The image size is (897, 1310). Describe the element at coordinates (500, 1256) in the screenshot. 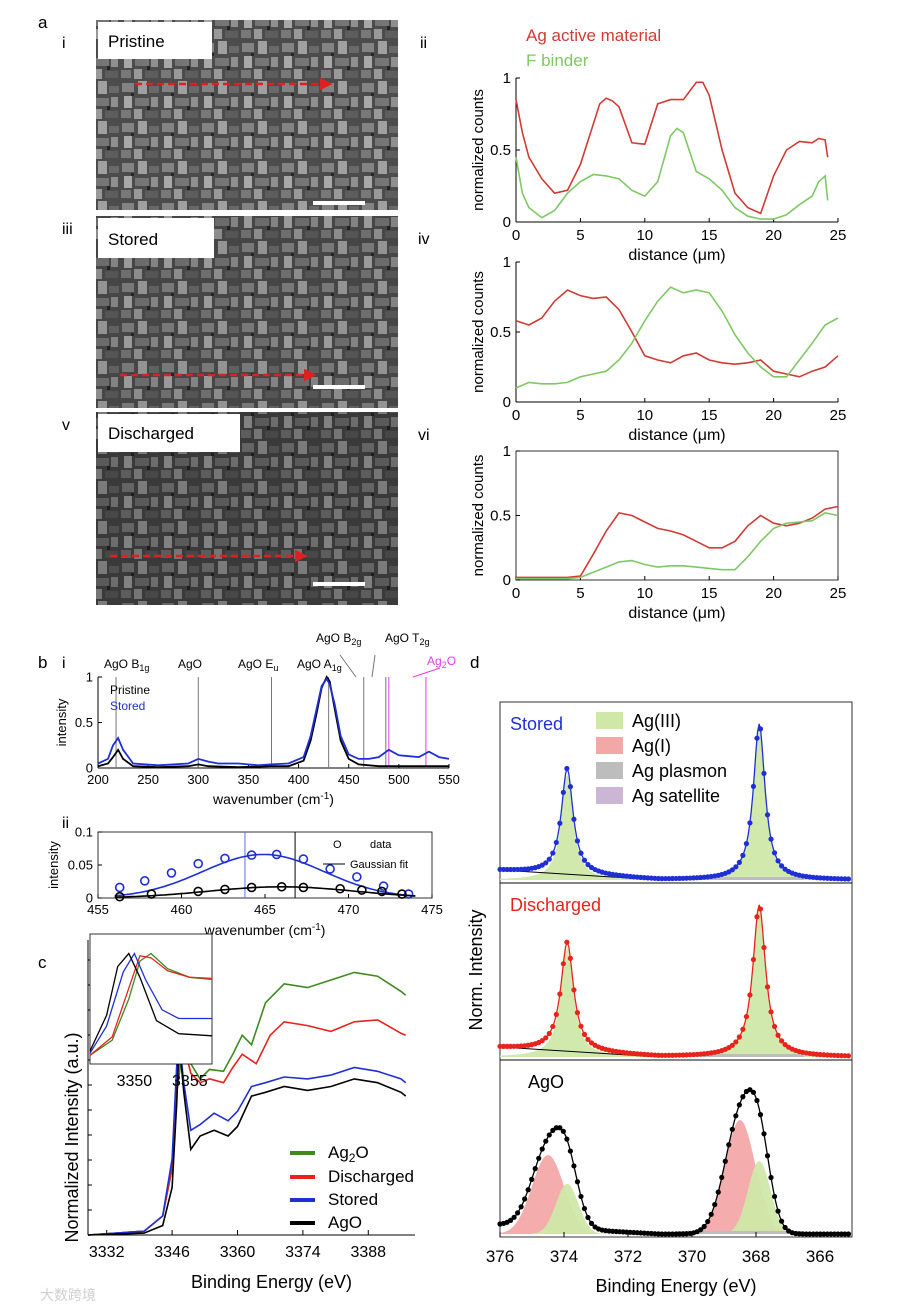

I see `x-tick-label: 376` at that location.